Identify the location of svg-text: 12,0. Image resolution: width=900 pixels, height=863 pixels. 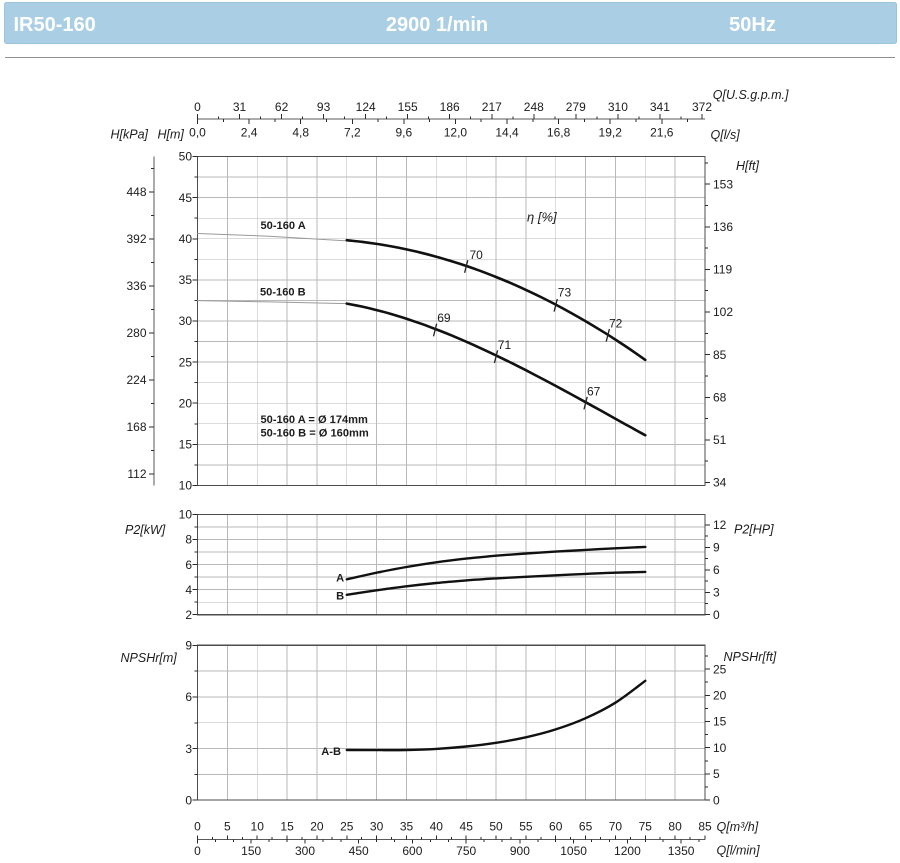
(456, 133).